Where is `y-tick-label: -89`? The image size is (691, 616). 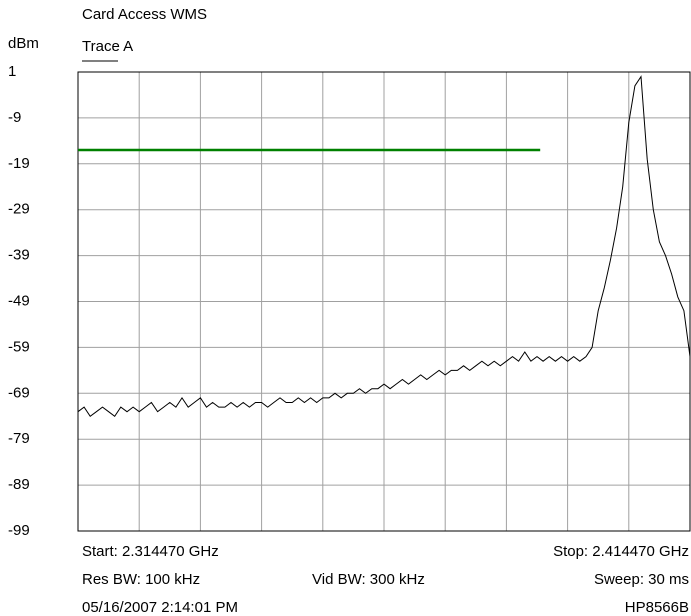
y-tick-label: -89 is located at coordinates (19, 484).